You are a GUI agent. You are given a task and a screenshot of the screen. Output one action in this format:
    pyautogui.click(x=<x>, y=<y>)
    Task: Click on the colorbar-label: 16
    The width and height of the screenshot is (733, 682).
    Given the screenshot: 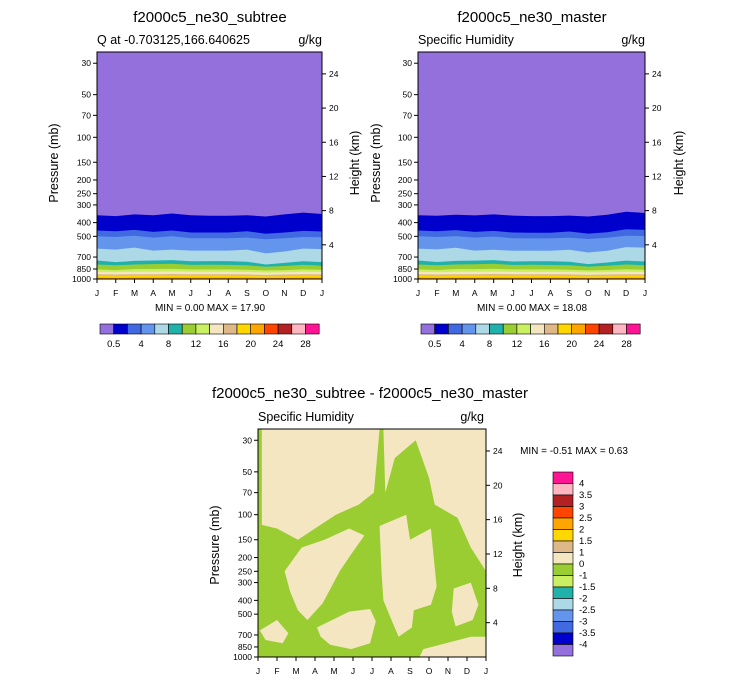 What is the action you would take?
    pyautogui.click(x=223, y=344)
    